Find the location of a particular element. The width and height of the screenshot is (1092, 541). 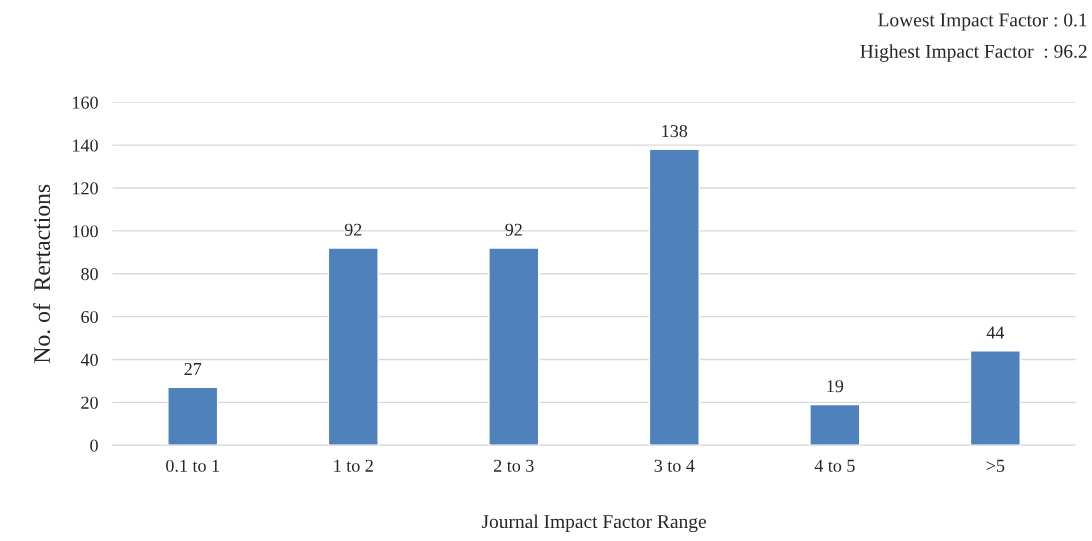

x-tick-label: 3 to 4 is located at coordinates (674, 465).